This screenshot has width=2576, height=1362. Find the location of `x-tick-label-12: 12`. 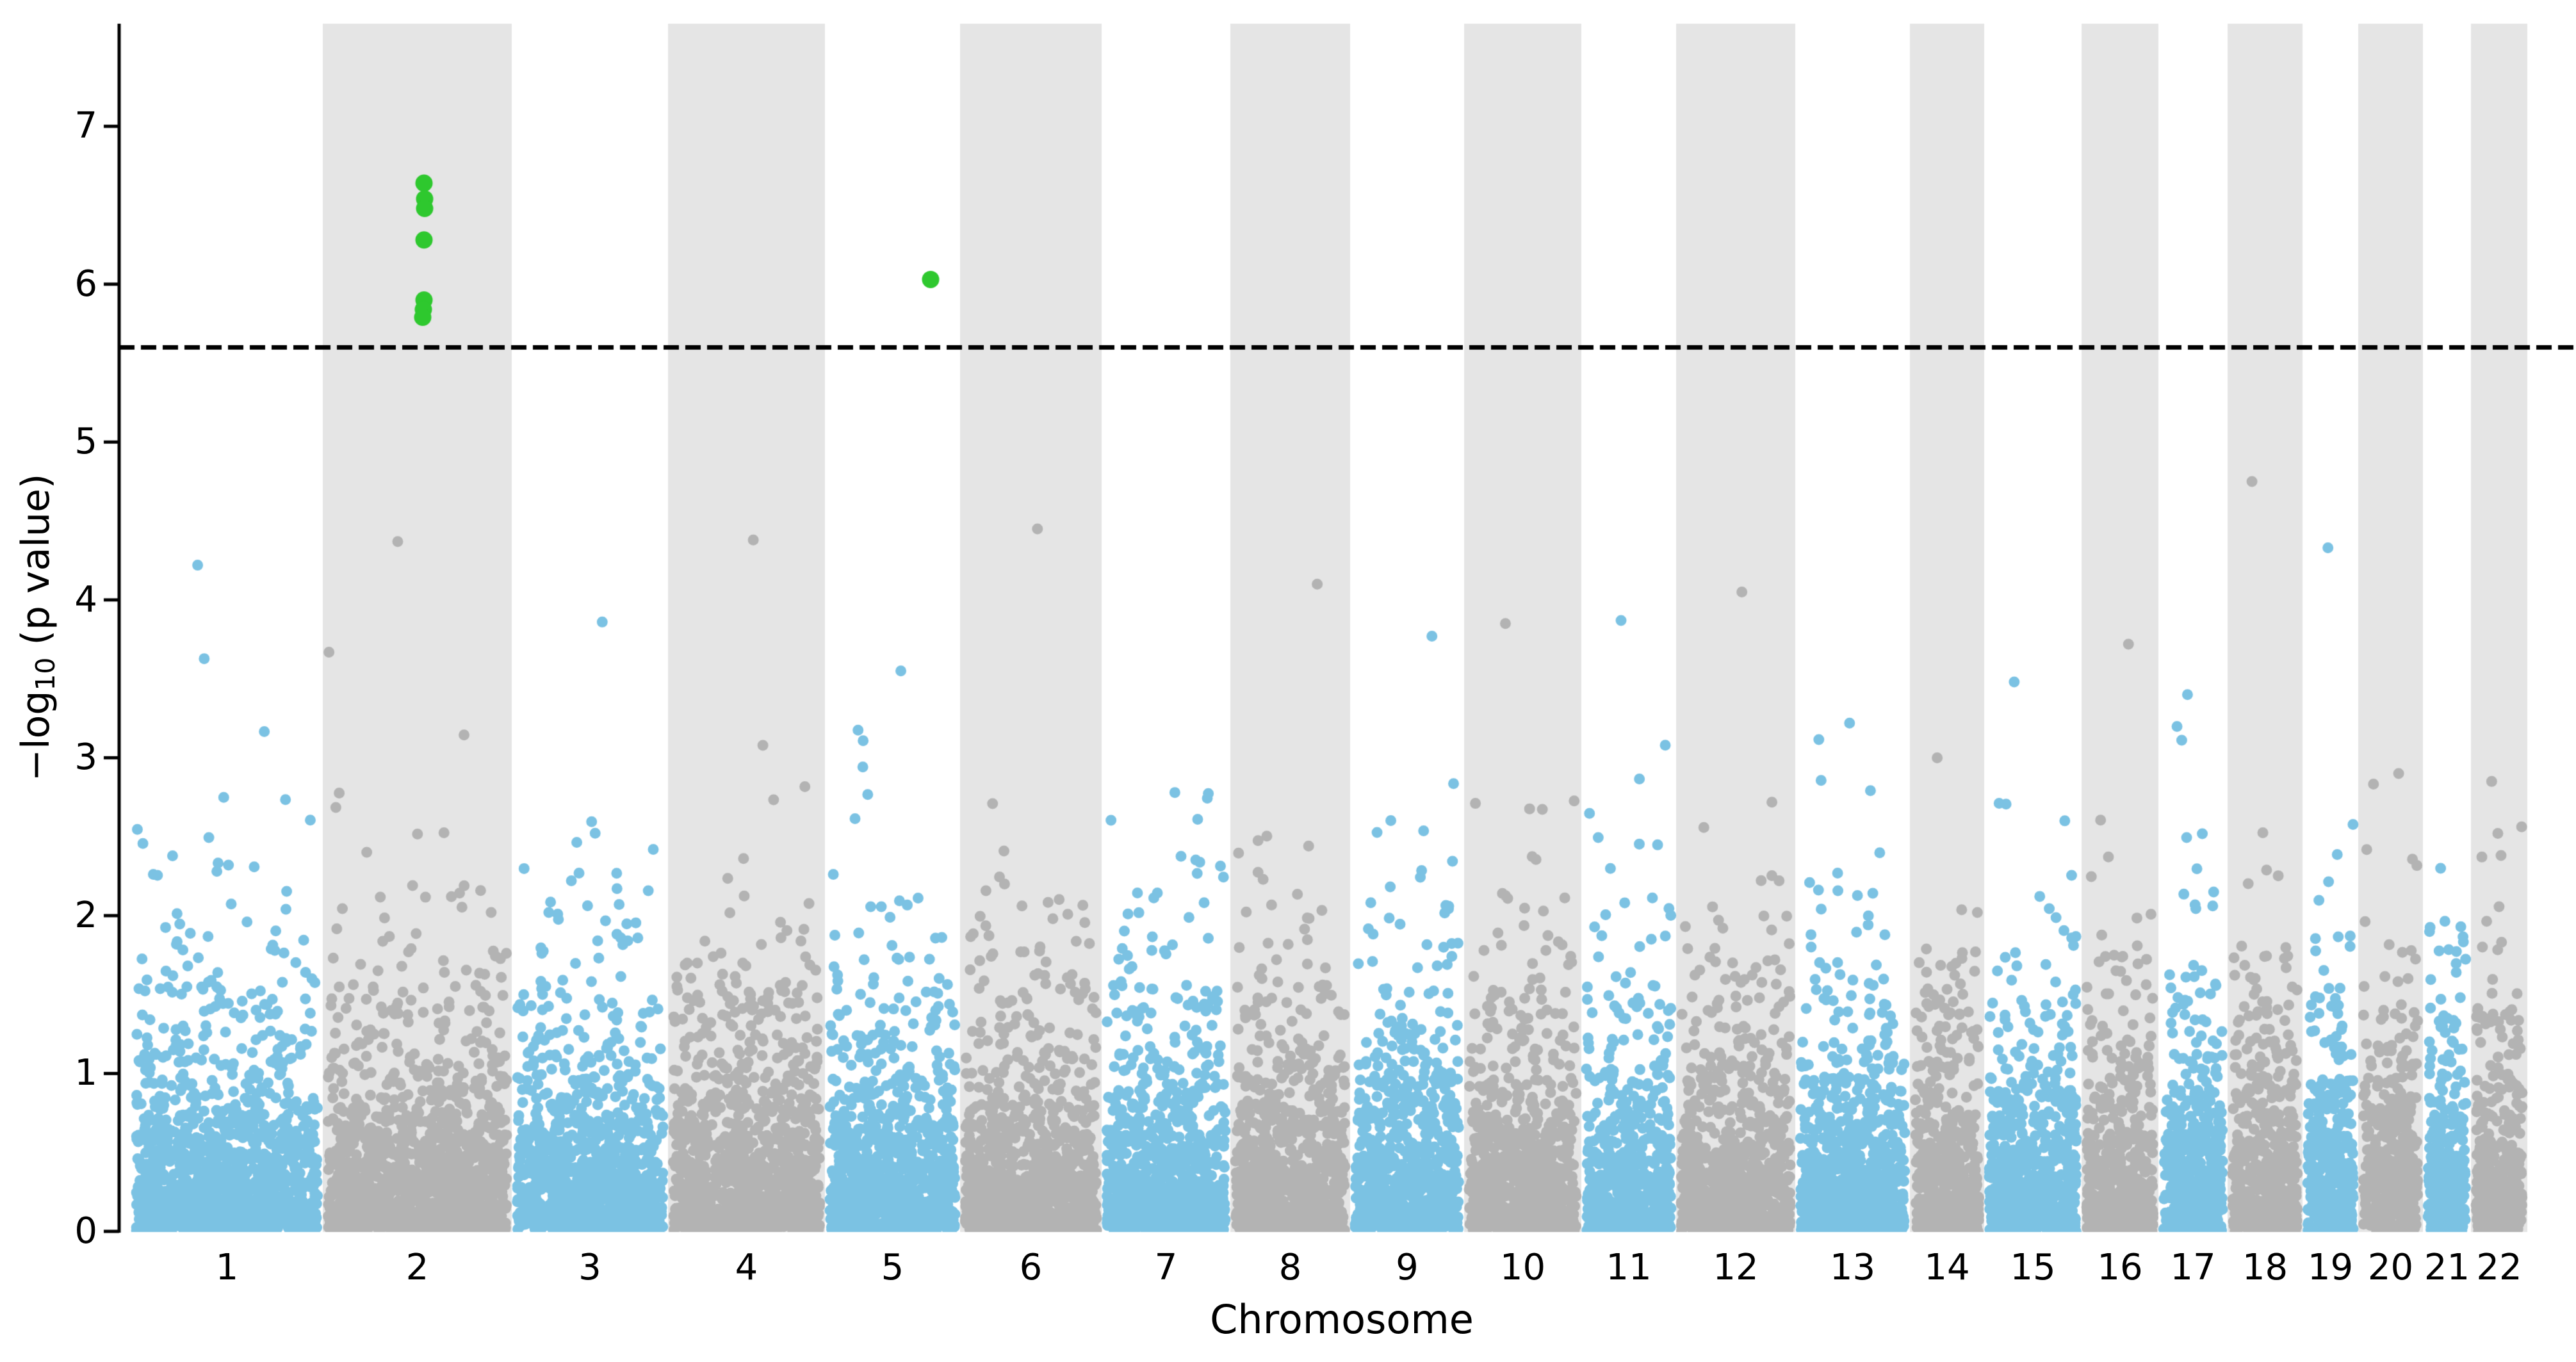

x-tick-label-12: 12 is located at coordinates (1736, 1267).